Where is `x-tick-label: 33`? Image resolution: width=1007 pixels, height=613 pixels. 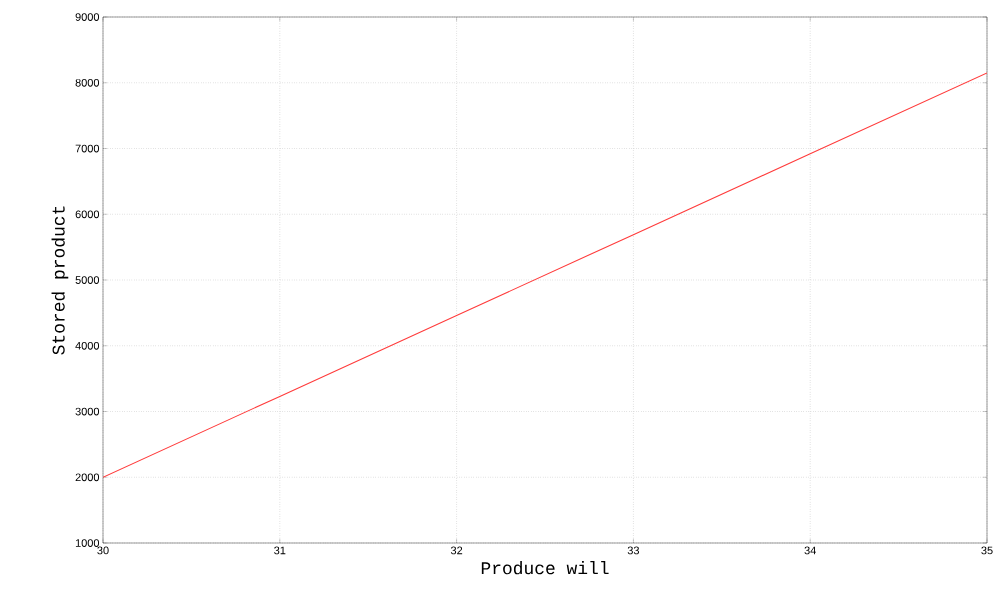 x-tick-label: 33 is located at coordinates (633, 550).